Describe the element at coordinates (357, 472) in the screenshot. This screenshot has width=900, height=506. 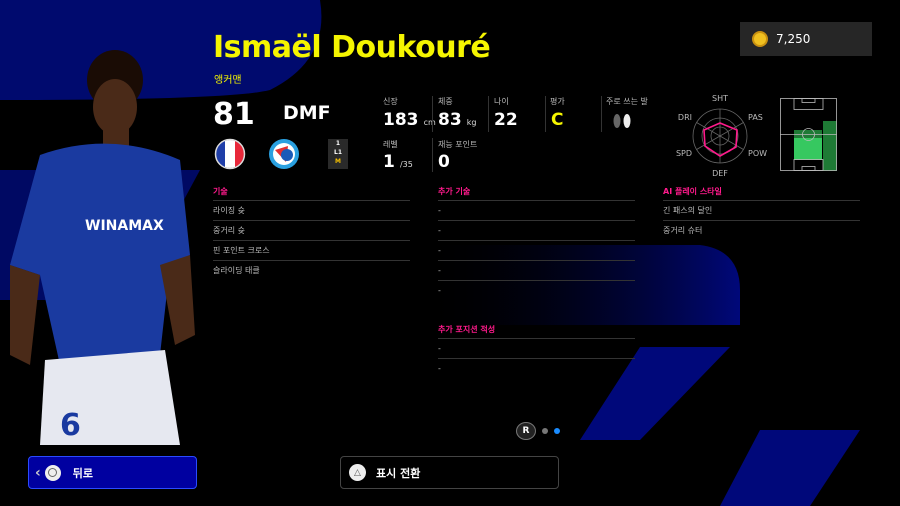
I see `triangle-button-icon: △` at that location.